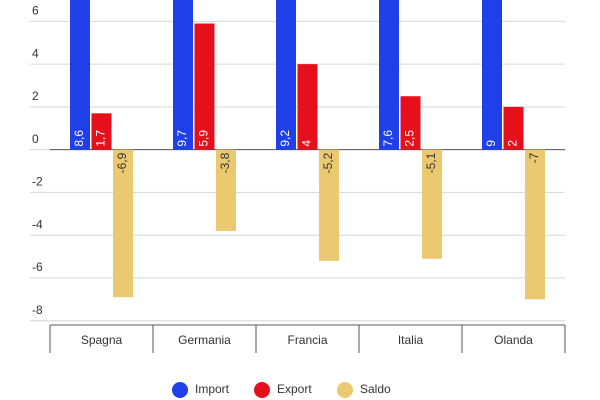 The height and width of the screenshot is (400, 600). I want to click on y-tick-label: 2, so click(35, 96).